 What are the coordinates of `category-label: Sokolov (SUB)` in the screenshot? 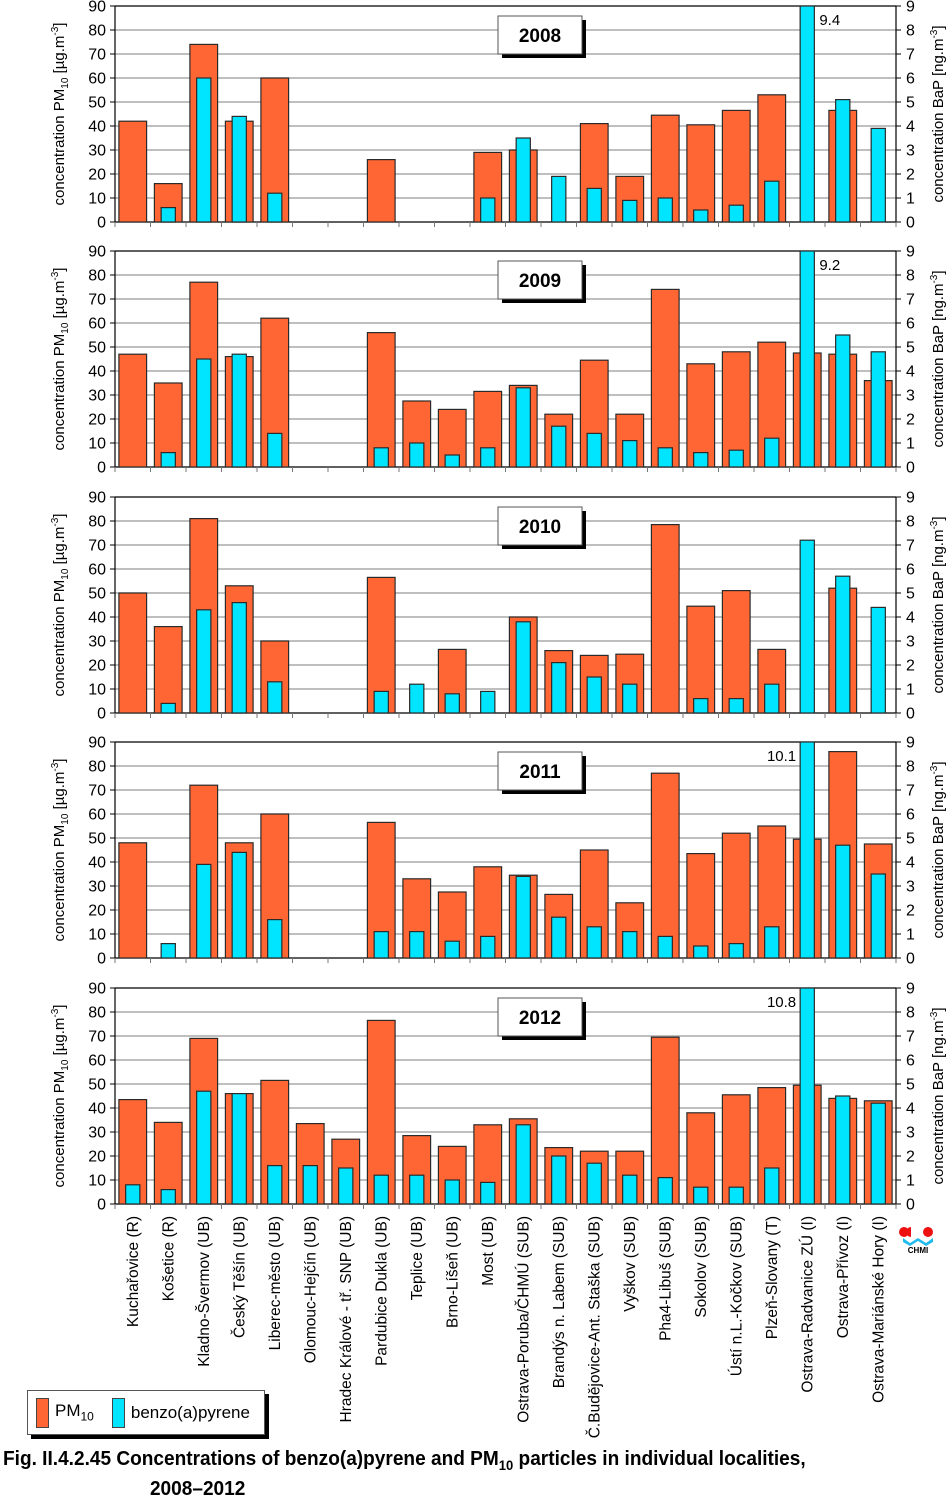 It's located at (701, 1267).